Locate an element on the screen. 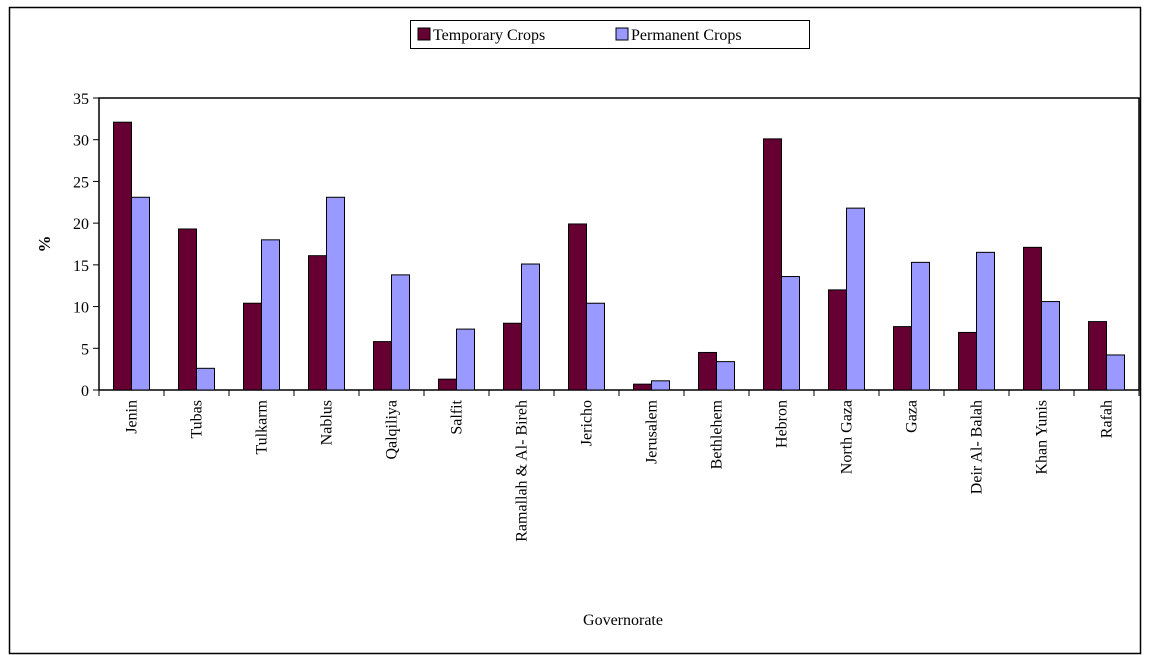 This screenshot has height=655, width=1150. x-tick-label-nablus: Nablus is located at coordinates (327, 422).